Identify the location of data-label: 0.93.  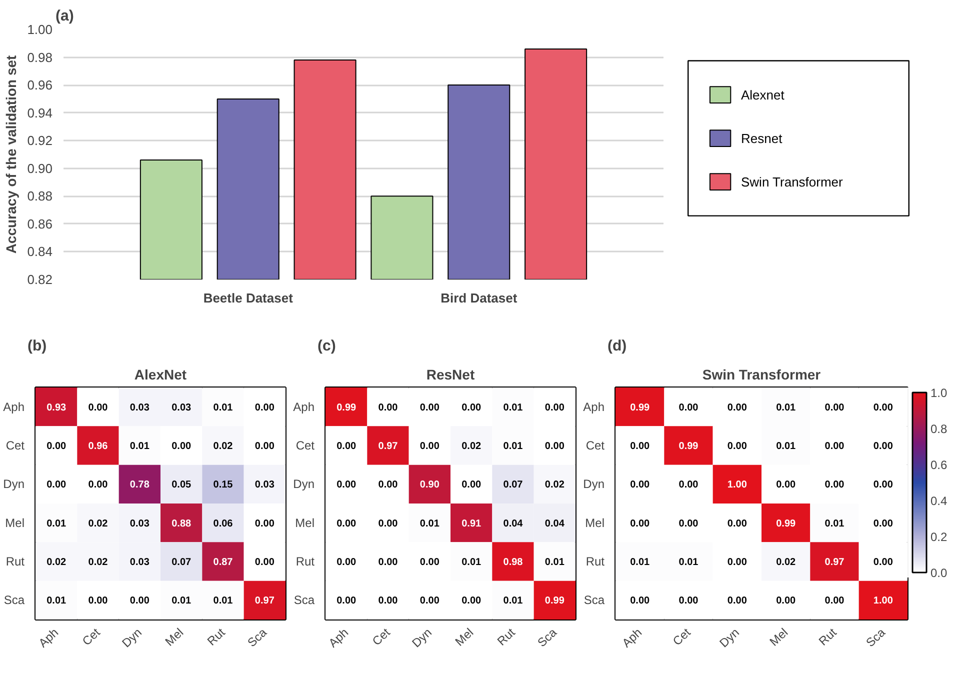
(56, 408).